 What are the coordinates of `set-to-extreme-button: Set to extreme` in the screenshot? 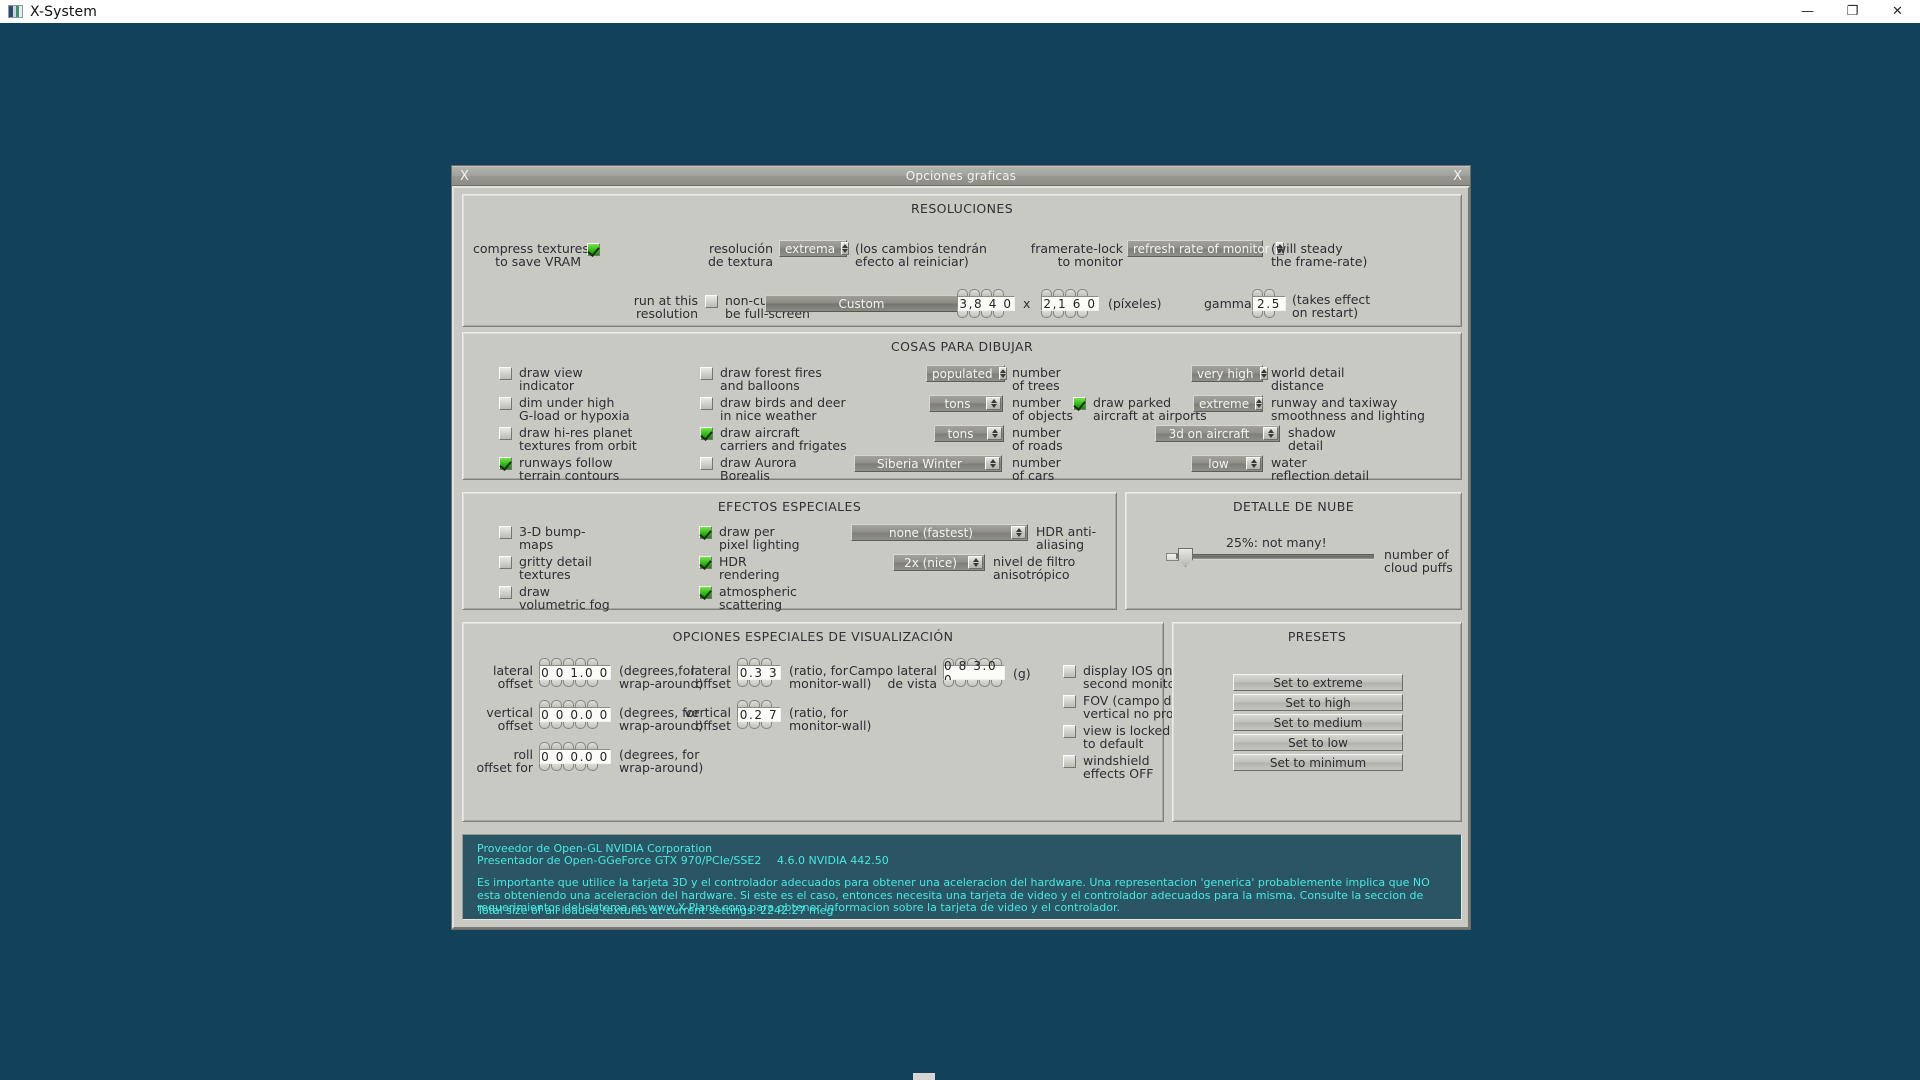 It's located at (1318, 682).